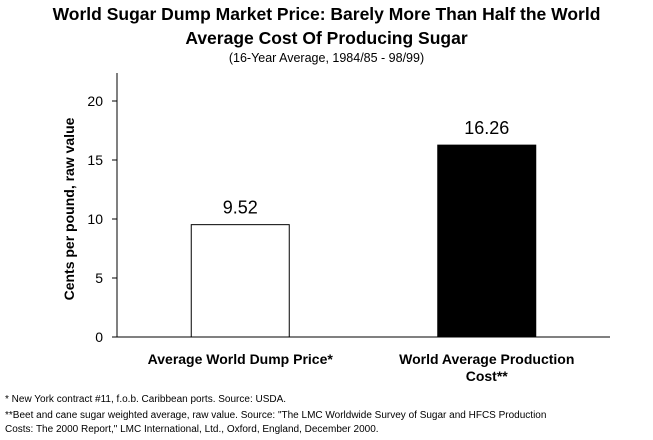 Image resolution: width=653 pixels, height=440 pixels. Describe the element at coordinates (486, 359) in the screenshot. I see `x-tick-label: World Average Production` at that location.